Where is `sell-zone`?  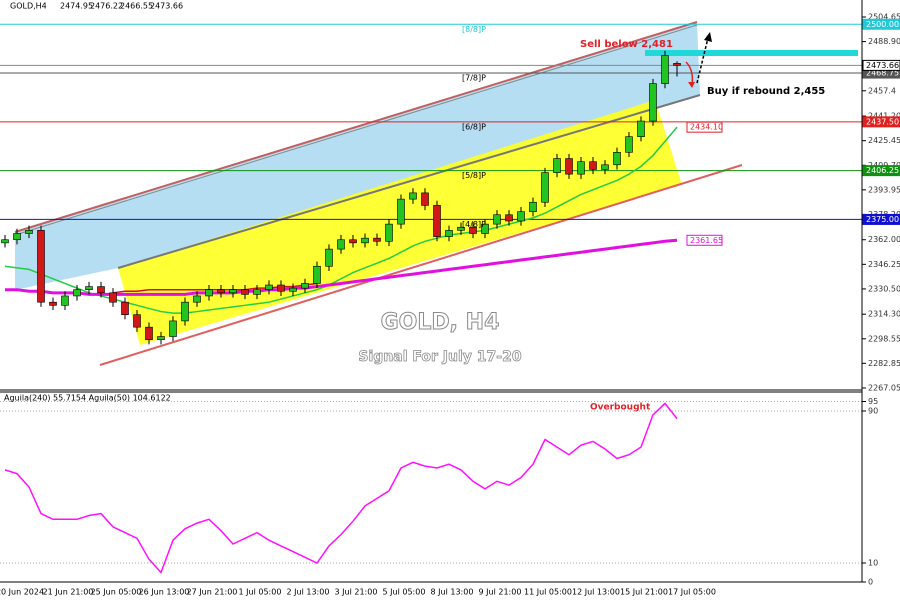 sell-zone is located at coordinates (751, 53).